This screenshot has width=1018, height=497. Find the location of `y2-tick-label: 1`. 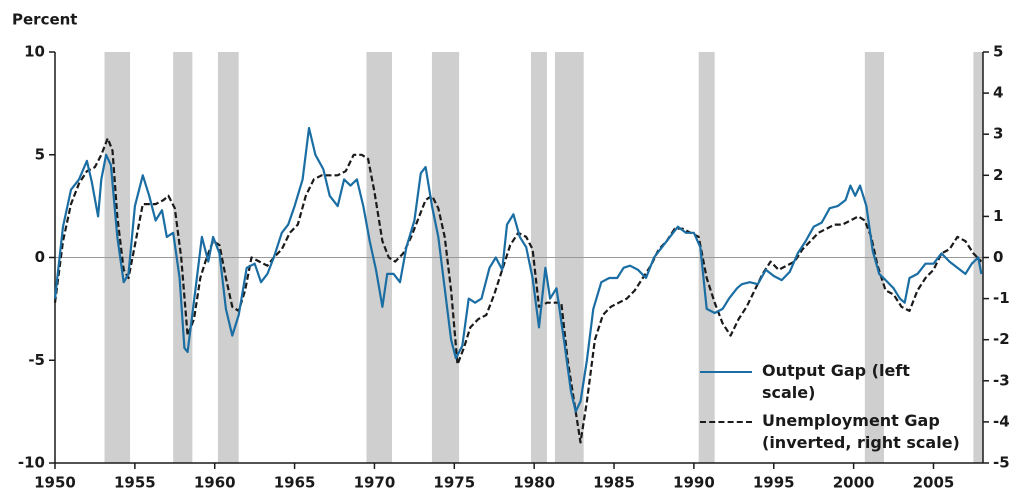

y2-tick-label: 1 is located at coordinates (998, 216).